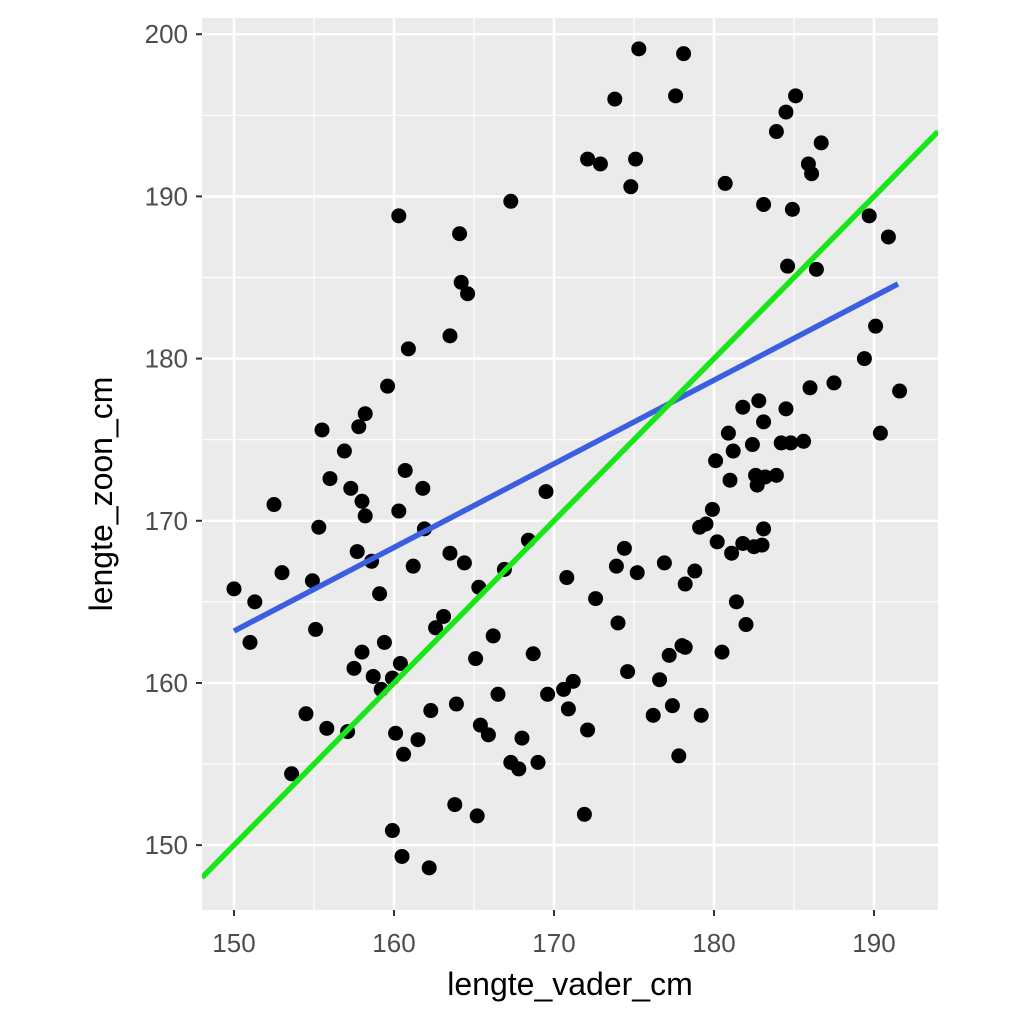  Describe the element at coordinates (873, 943) in the screenshot. I see `x-tick-label: 190` at that location.